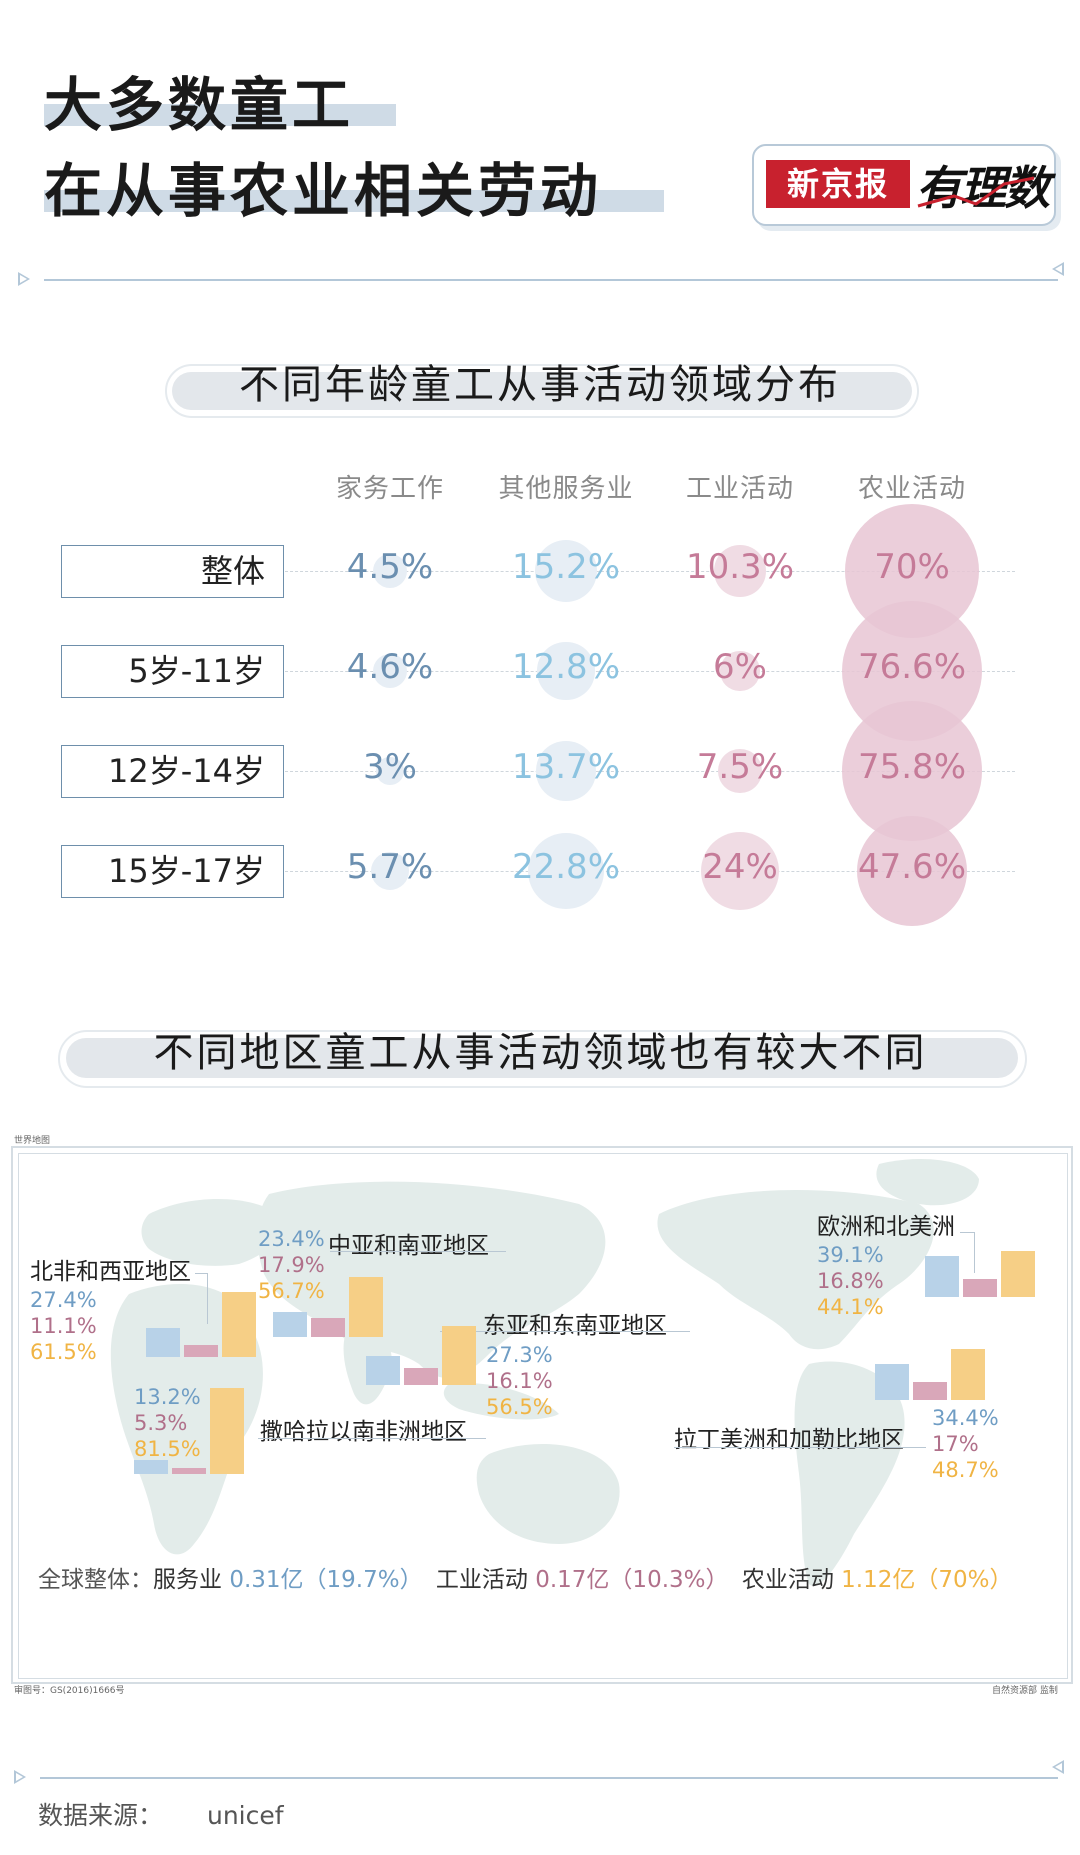  I want to click on region-name: 东亚和东南亚地区, so click(575, 1326).